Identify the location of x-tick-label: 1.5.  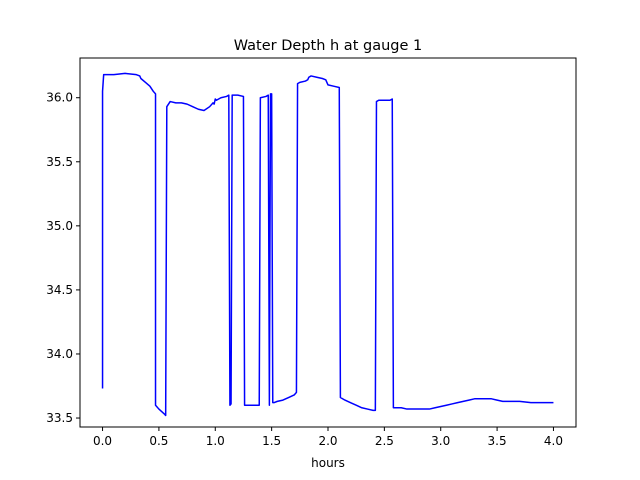
(271, 441).